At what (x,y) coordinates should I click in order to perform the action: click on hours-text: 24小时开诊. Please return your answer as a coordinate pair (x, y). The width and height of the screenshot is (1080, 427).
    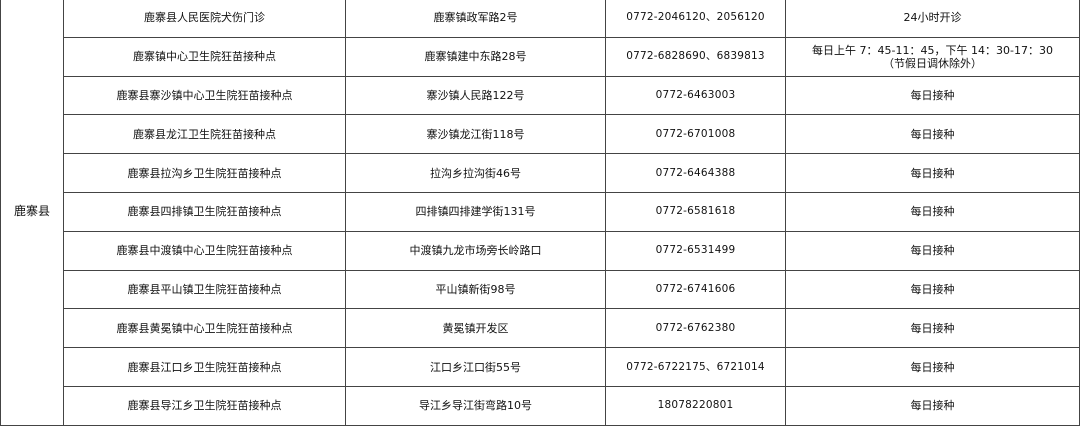
    Looking at the image, I should click on (932, 18).